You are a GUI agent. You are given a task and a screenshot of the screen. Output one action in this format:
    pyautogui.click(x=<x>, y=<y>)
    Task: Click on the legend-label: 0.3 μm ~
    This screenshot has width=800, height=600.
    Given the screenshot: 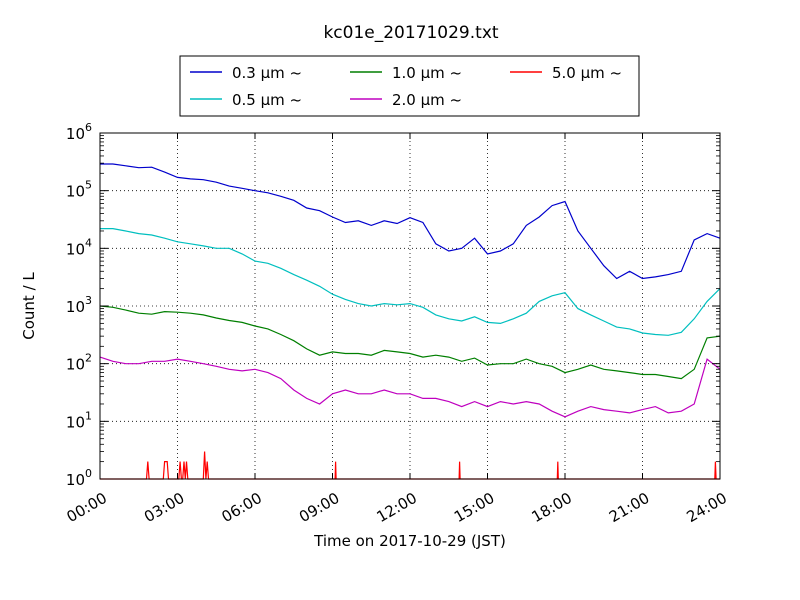 What is the action you would take?
    pyautogui.click(x=267, y=73)
    